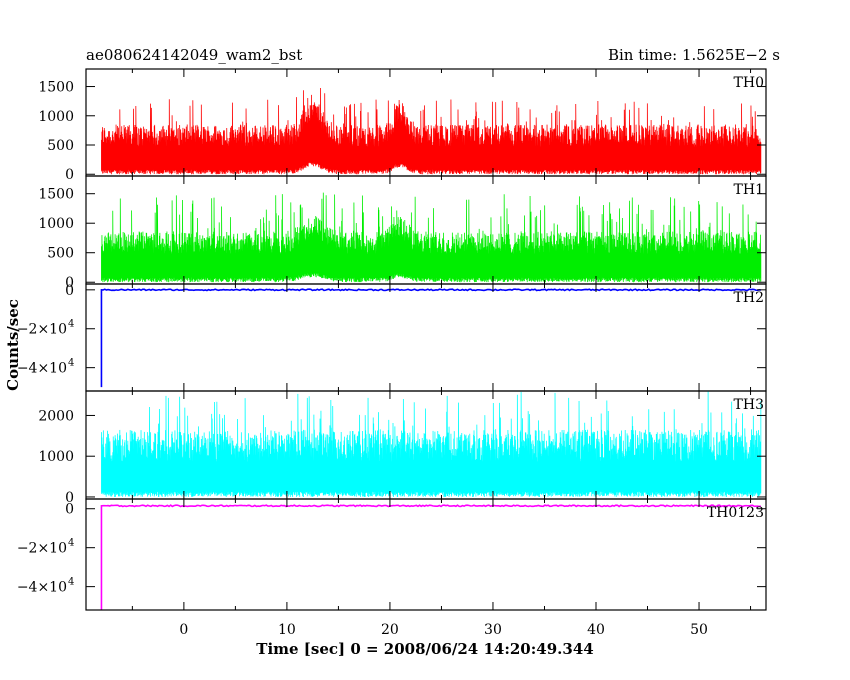 Image resolution: width=850 pixels, height=680 pixels. Describe the element at coordinates (431, 131) in the screenshot. I see `series-th0` at that location.